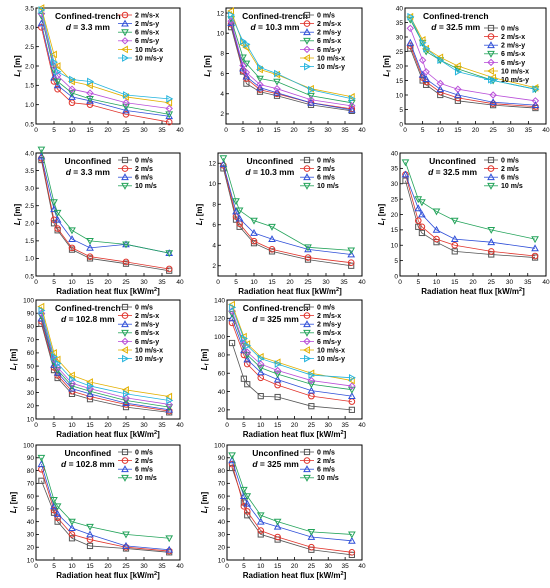  What do you see at coordinates (222, 54) in the screenshot?
I see `y-tick-label: 8` at bounding box center [222, 54].